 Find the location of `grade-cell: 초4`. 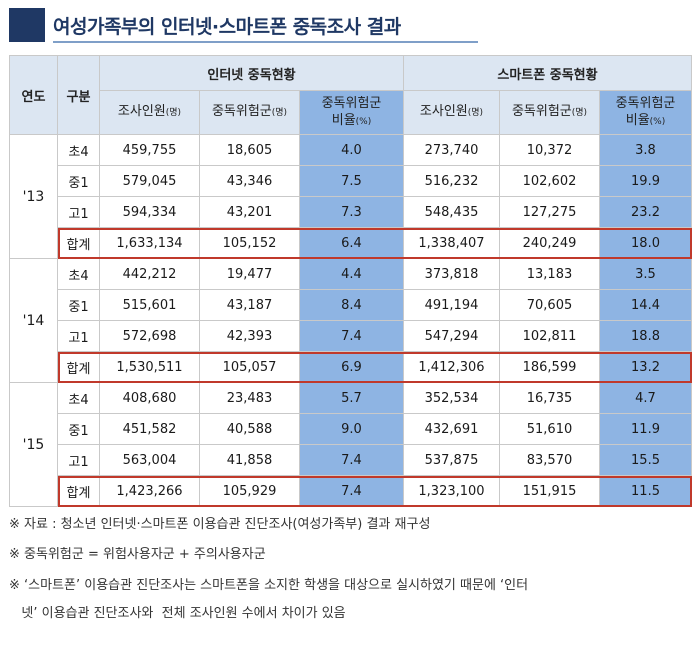

grade-cell: 초4 is located at coordinates (78, 274).